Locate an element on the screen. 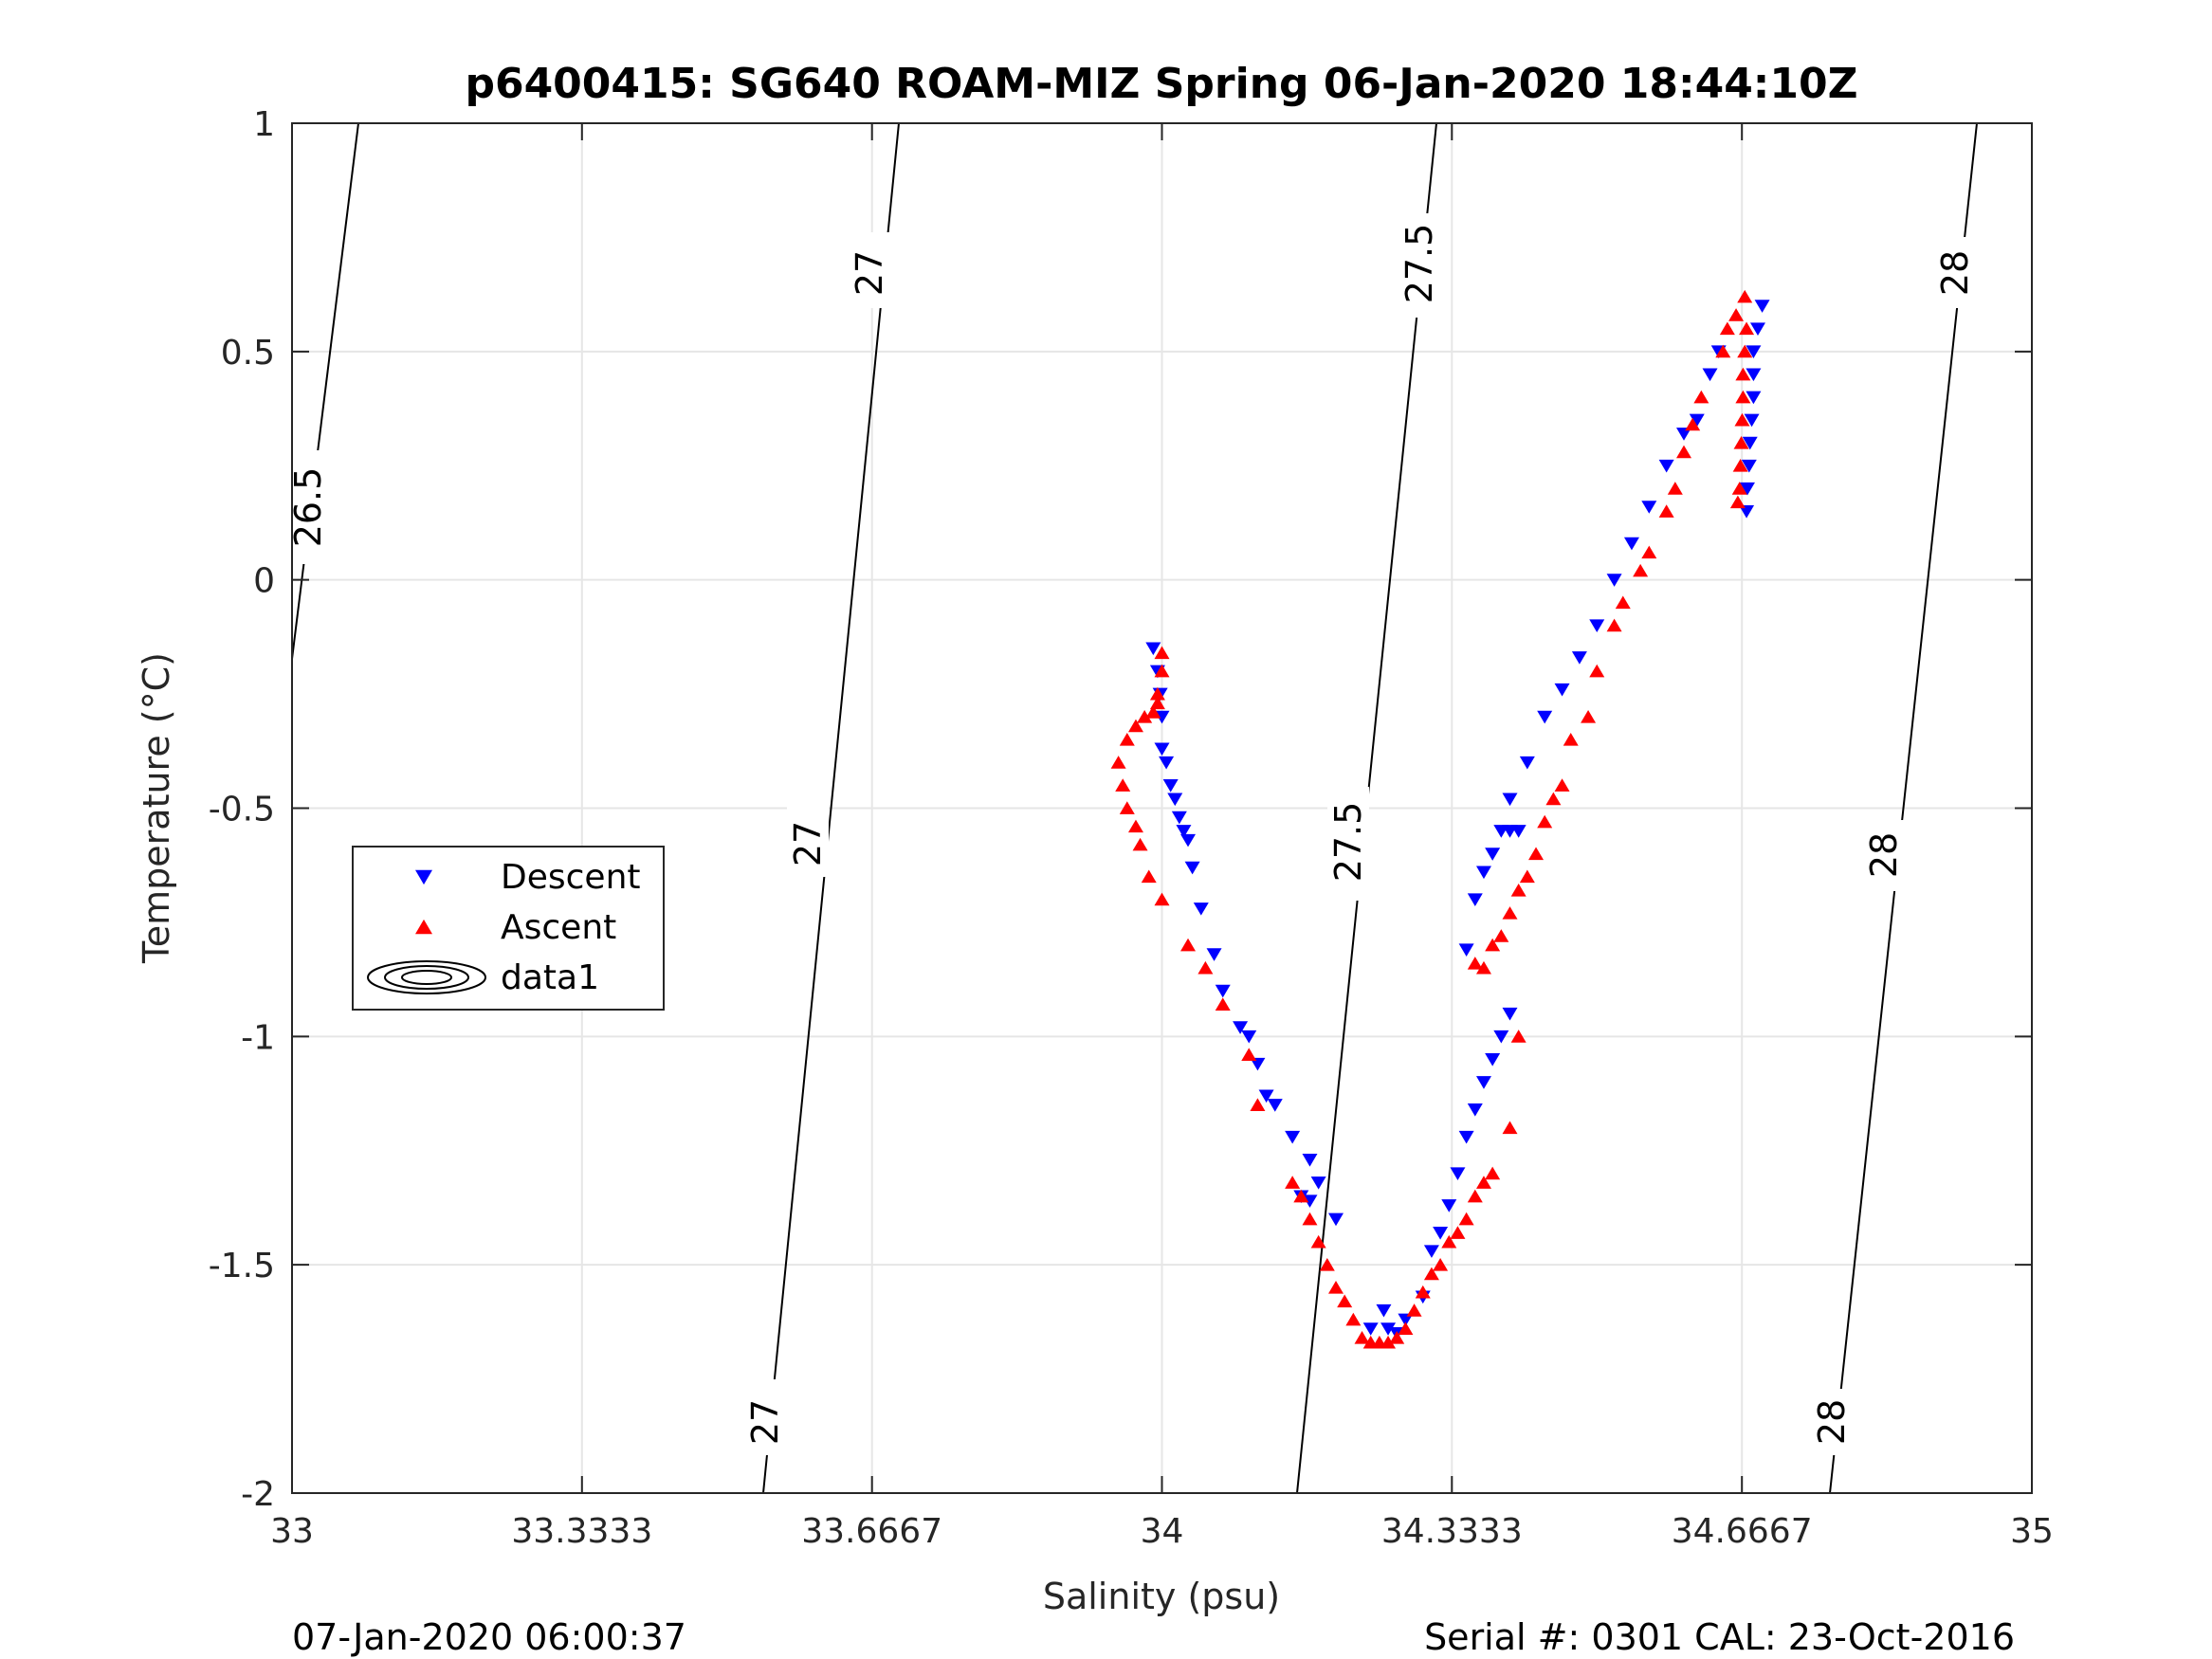  legend-data1-label: data1 is located at coordinates (550, 977).